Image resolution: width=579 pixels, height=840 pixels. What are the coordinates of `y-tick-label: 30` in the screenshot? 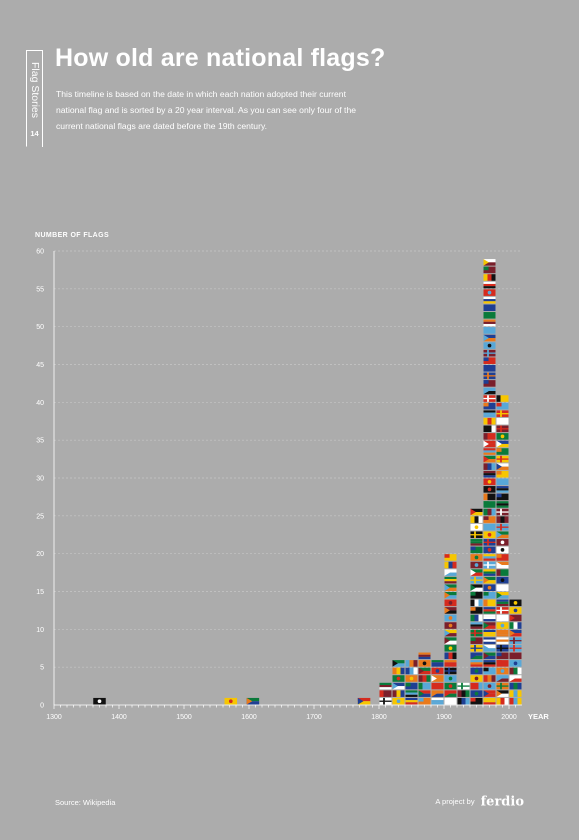 It's located at (40, 479).